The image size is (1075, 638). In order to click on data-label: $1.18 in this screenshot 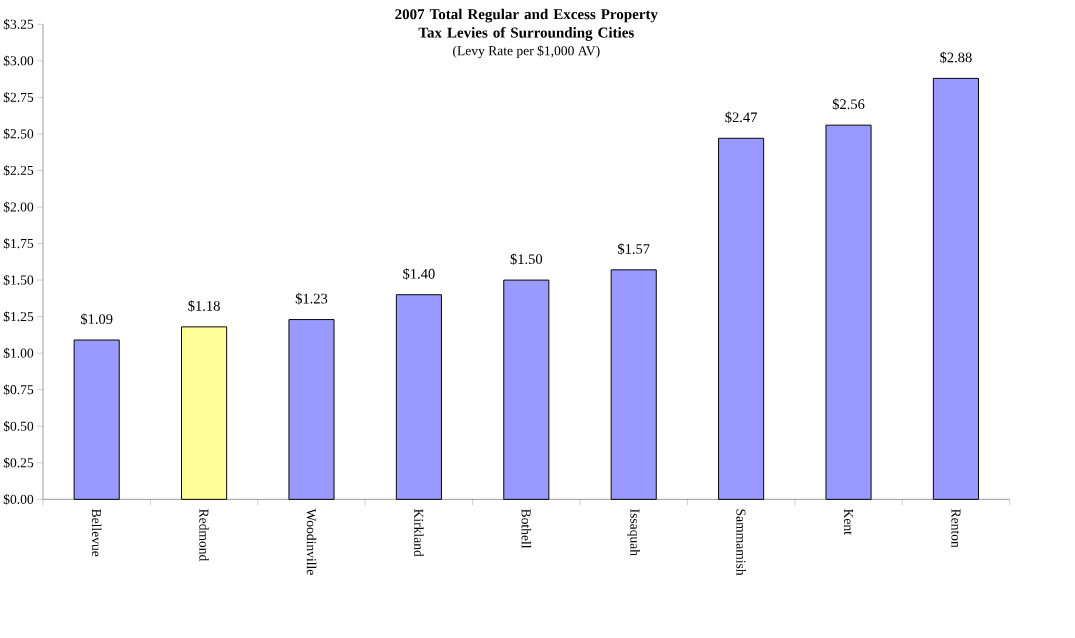, I will do `click(204, 306)`.